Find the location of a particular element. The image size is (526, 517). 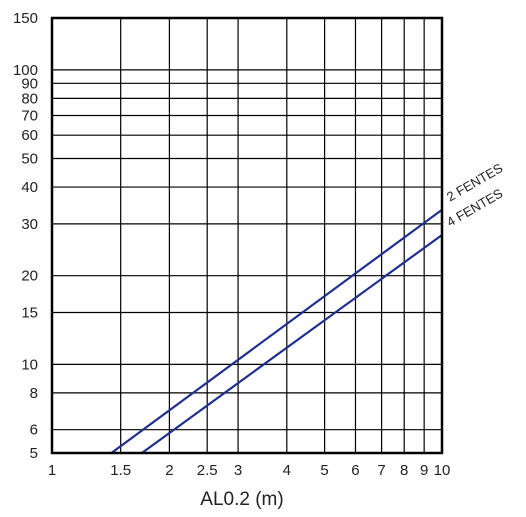

x-tick-label: 5 is located at coordinates (324, 470).